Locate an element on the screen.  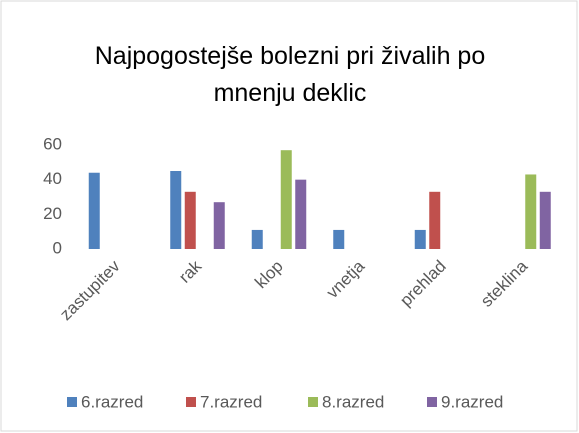
legend-label: 8.razred is located at coordinates (353, 401).